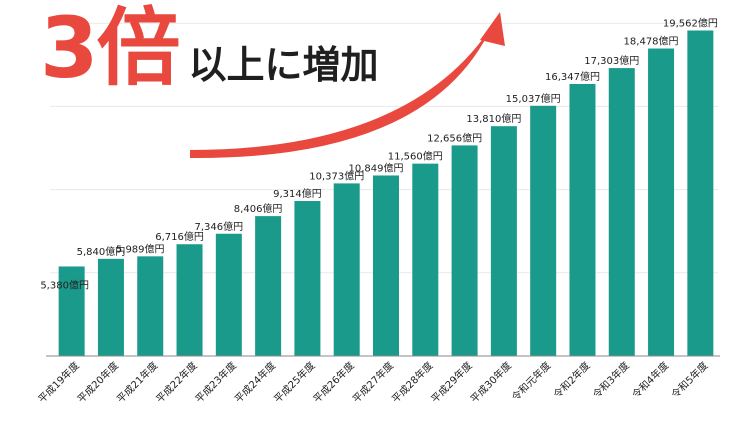 The image size is (736, 421). Describe the element at coordinates (258, 208) in the screenshot. I see `value-label: 8,406億円` at that location.